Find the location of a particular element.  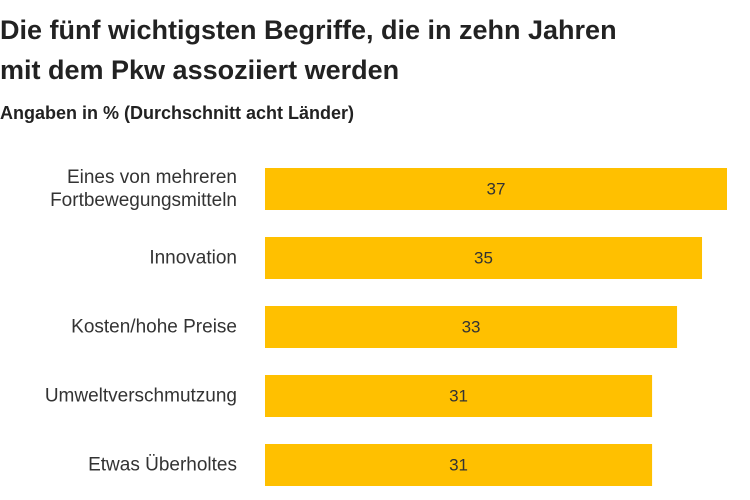

category-label-3: Umweltverschmutzung is located at coordinates (141, 396).